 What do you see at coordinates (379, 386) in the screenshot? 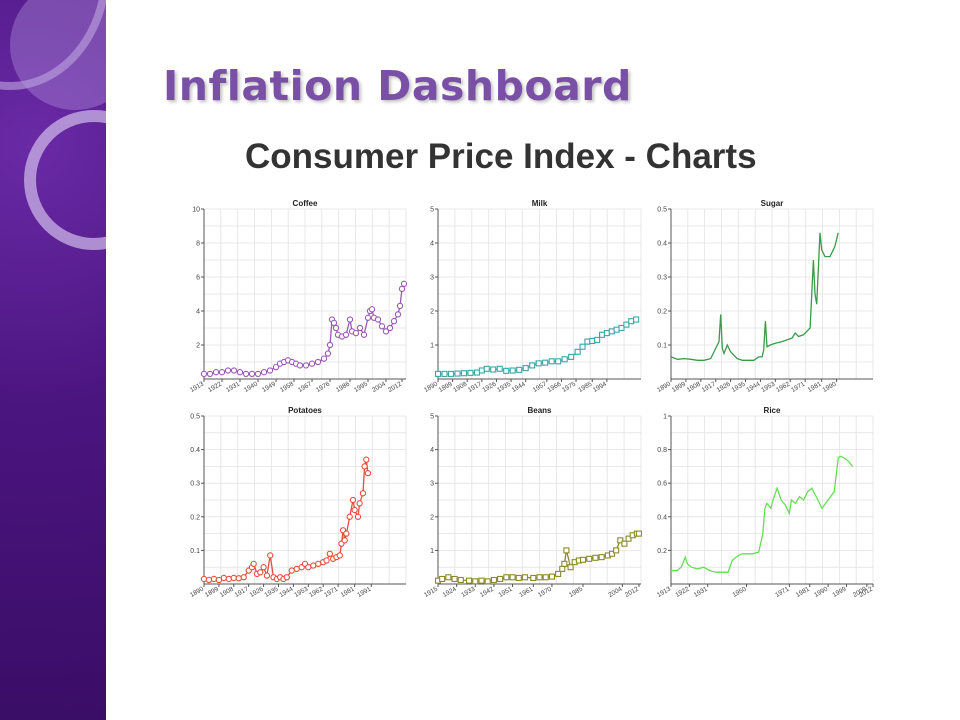
I see `x-tick-label: 2004` at bounding box center [379, 386].